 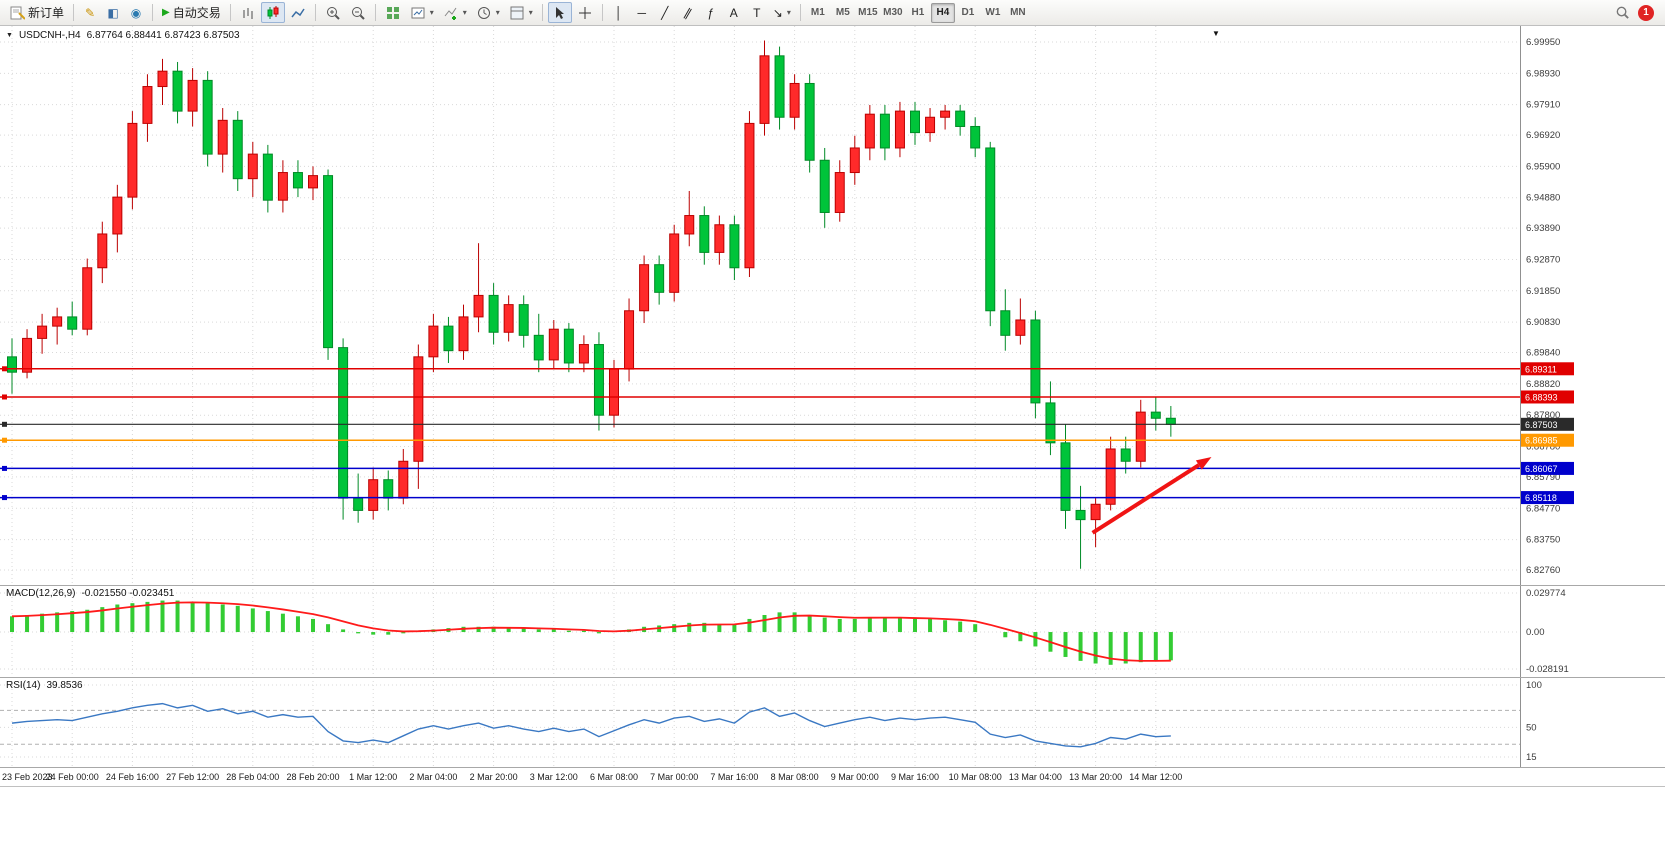 What do you see at coordinates (734, 12) in the screenshot?
I see `text-tool-button: A` at bounding box center [734, 12].